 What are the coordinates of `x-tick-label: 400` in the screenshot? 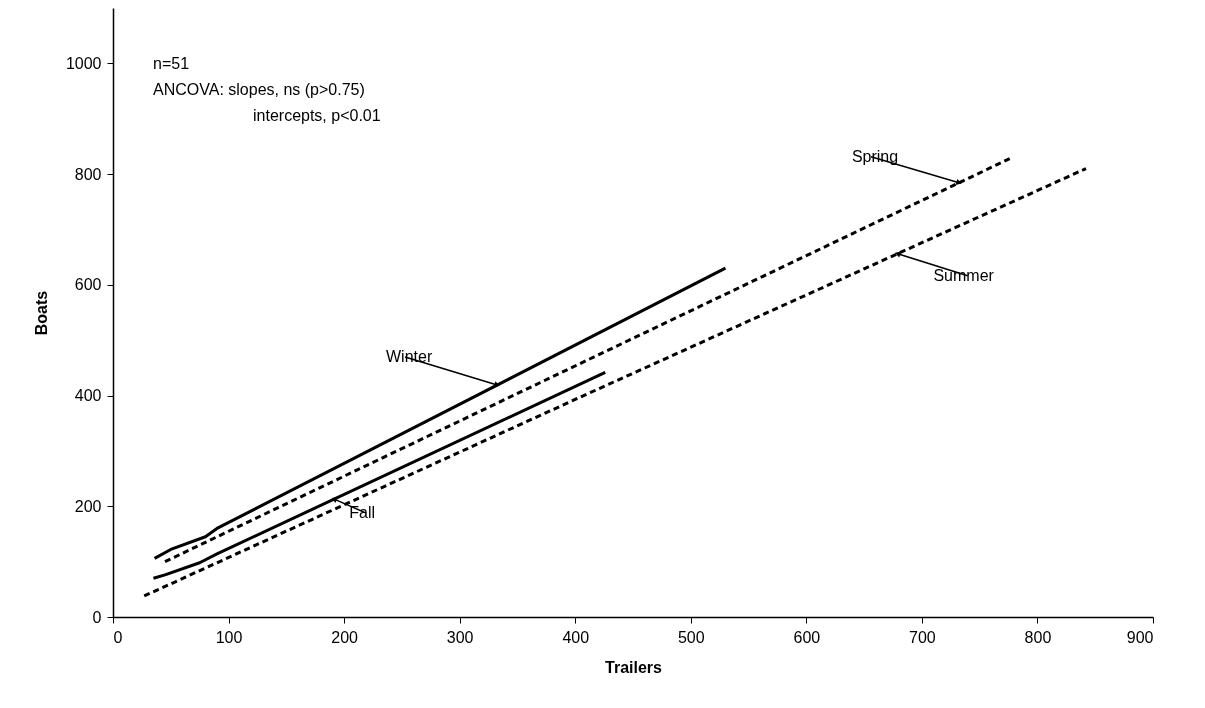 It's located at (576, 637).